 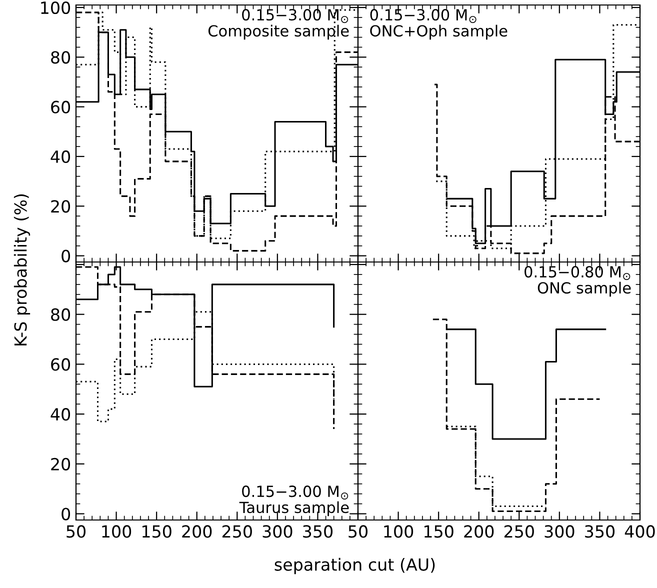 What do you see at coordinates (584, 289) in the screenshot?
I see `annotation: ONC sample` at bounding box center [584, 289].